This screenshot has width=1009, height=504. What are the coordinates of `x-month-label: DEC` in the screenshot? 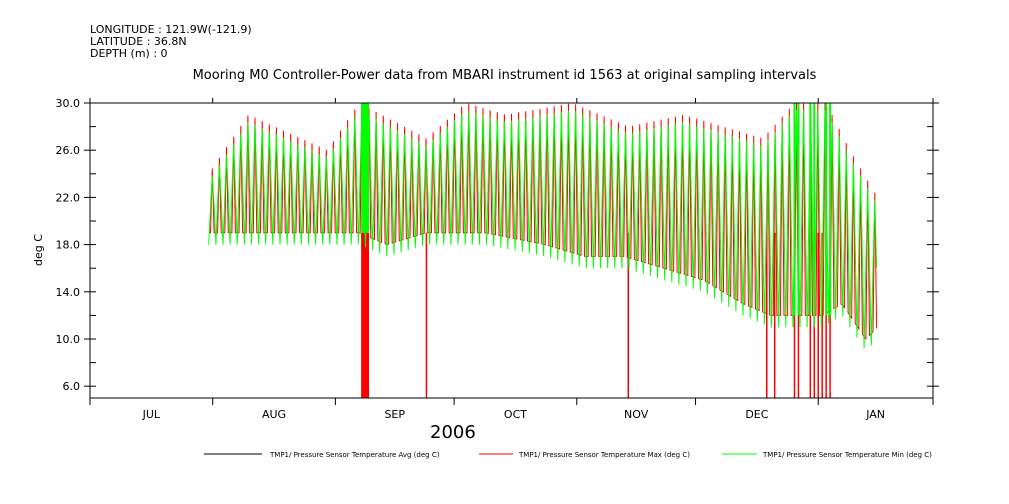 It's located at (756, 414).